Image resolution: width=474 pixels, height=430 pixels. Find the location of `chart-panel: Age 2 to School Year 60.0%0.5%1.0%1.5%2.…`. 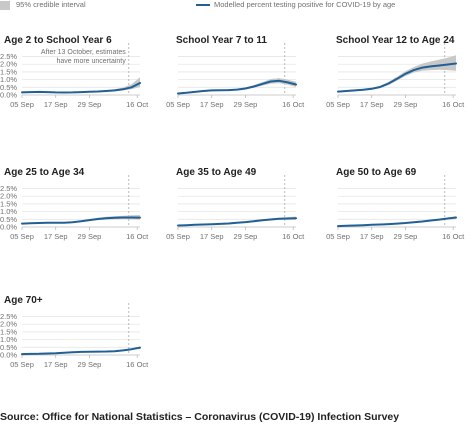

chart-panel: Age 2 to School Year 60.0%0.5%1.0%1.5%2.… is located at coordinates (74, 72).